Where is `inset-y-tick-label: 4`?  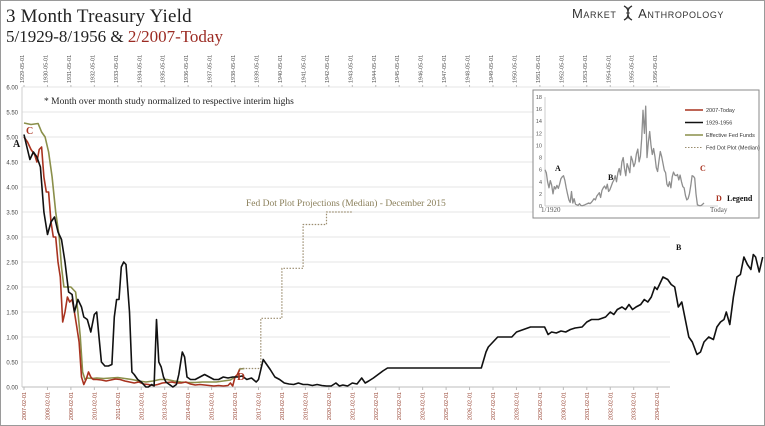
inset-y-tick-label: 4 is located at coordinates (540, 183).